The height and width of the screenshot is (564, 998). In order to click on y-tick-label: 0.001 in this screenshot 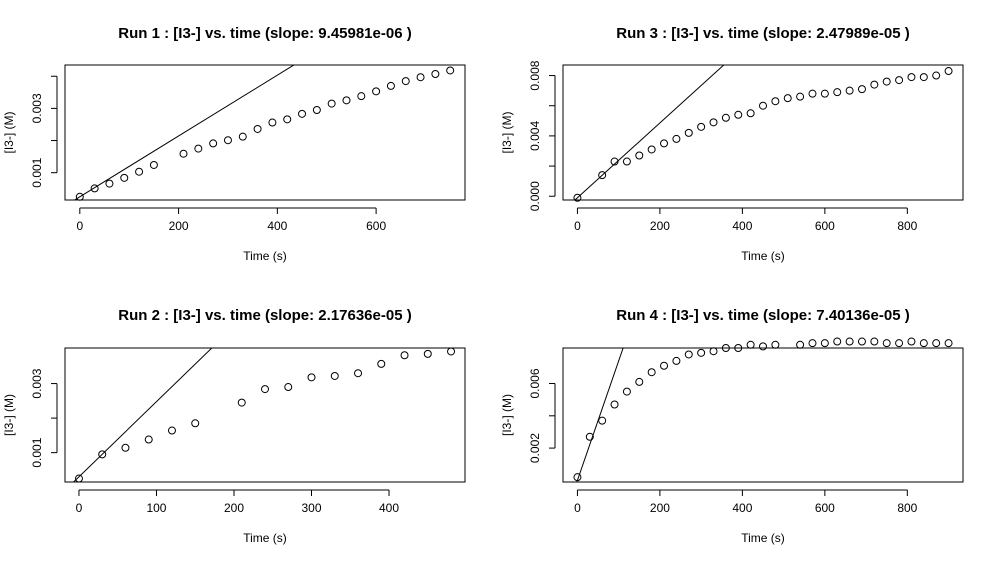, I will do `click(37, 172)`.